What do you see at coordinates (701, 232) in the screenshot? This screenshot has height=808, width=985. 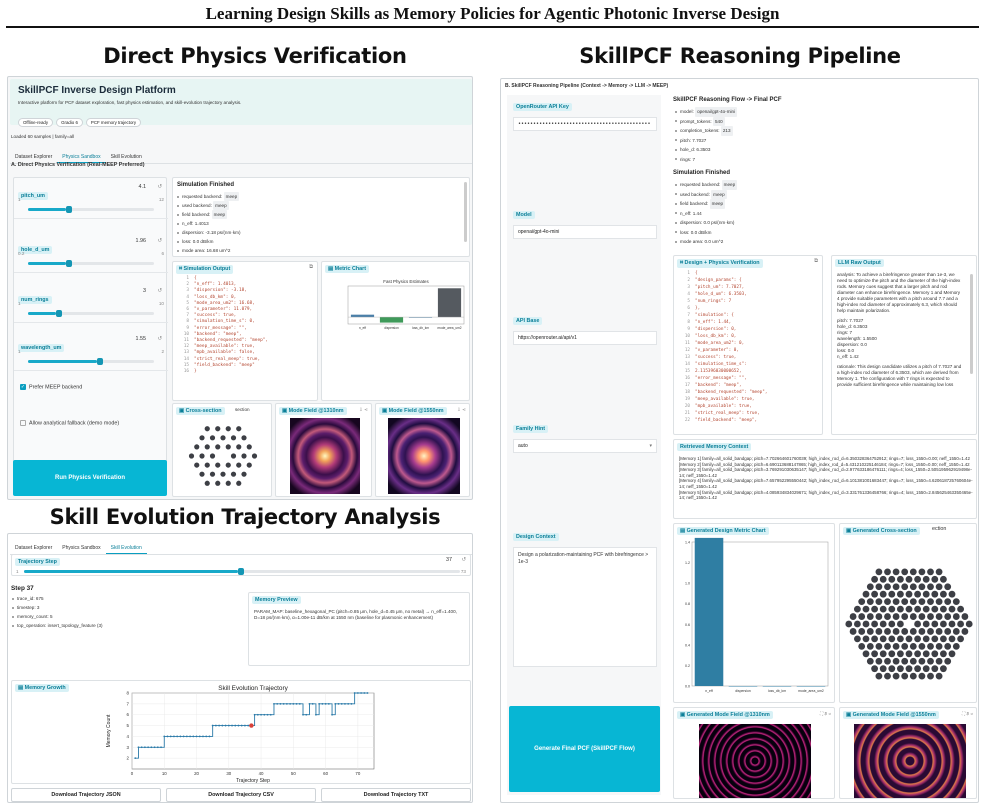 I see `kv-value: 0.0 dB/km` at bounding box center [701, 232].